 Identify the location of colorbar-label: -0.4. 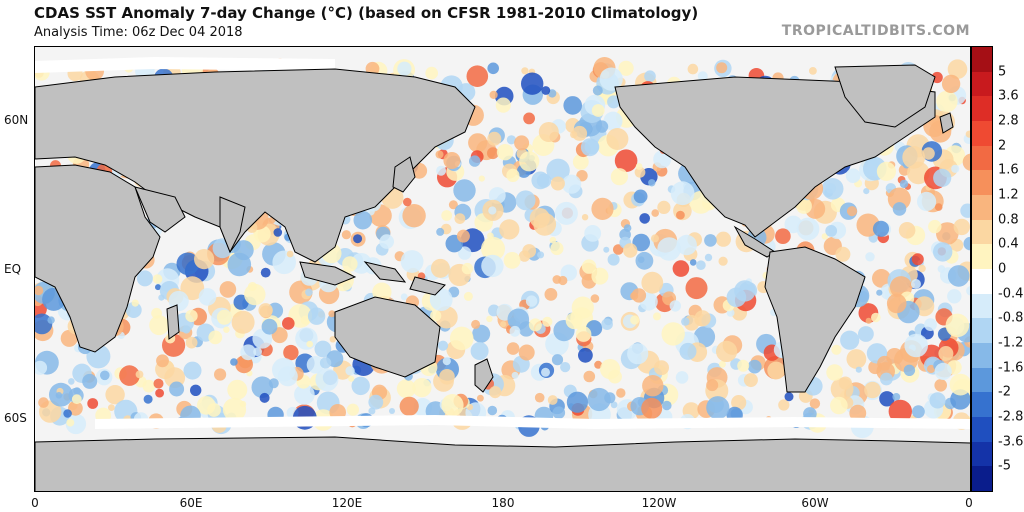
(1011, 294).